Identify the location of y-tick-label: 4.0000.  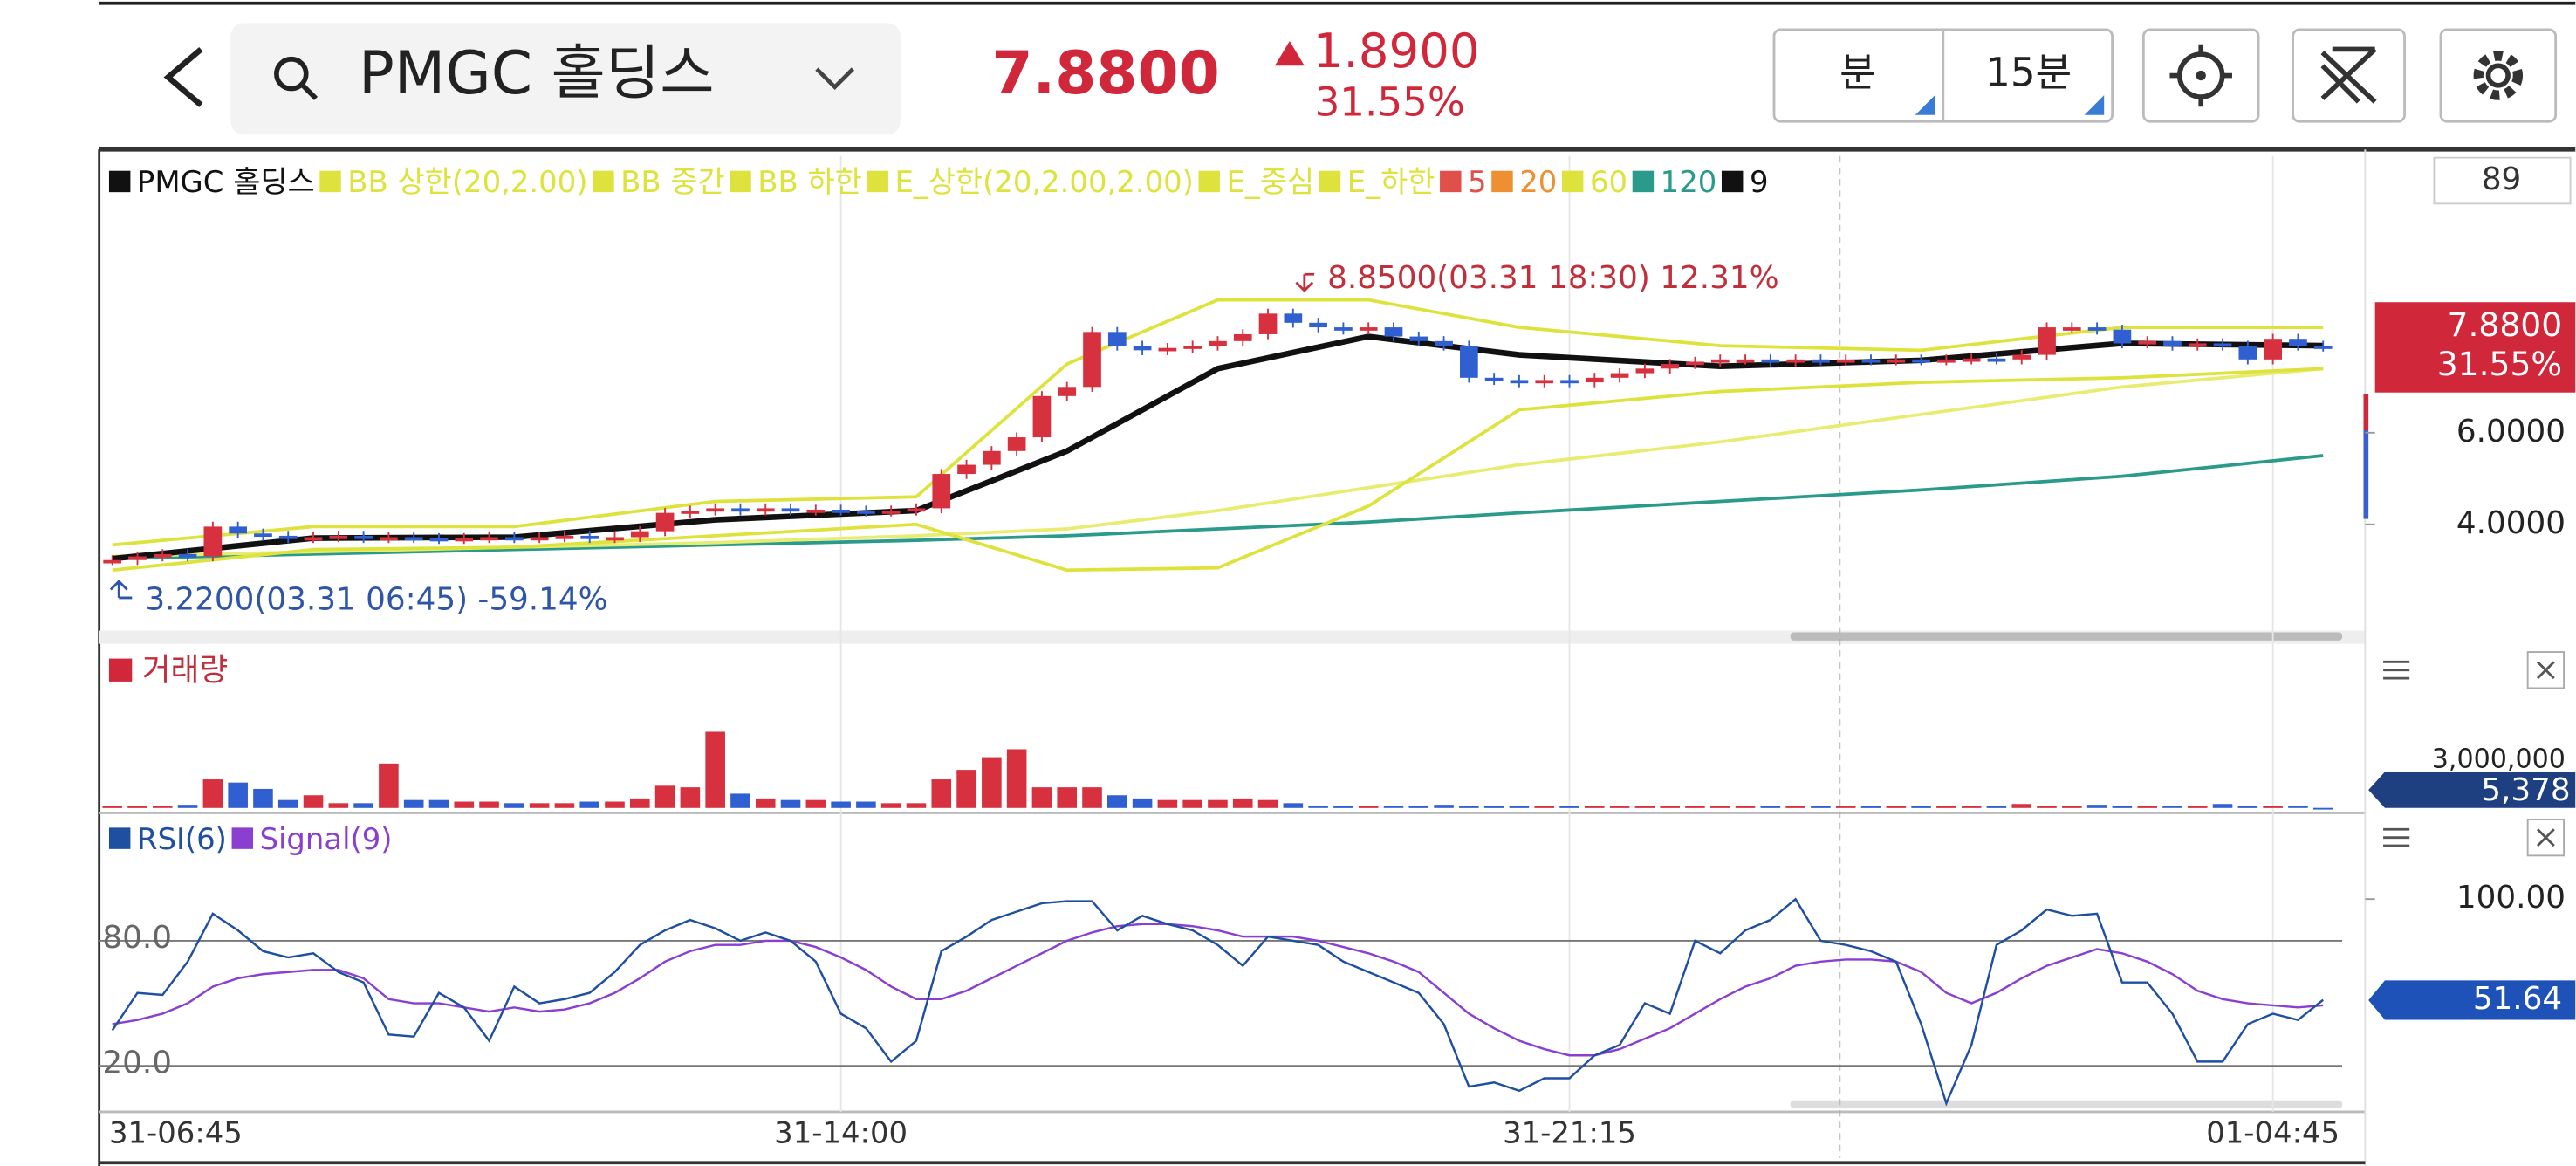
(2511, 523).